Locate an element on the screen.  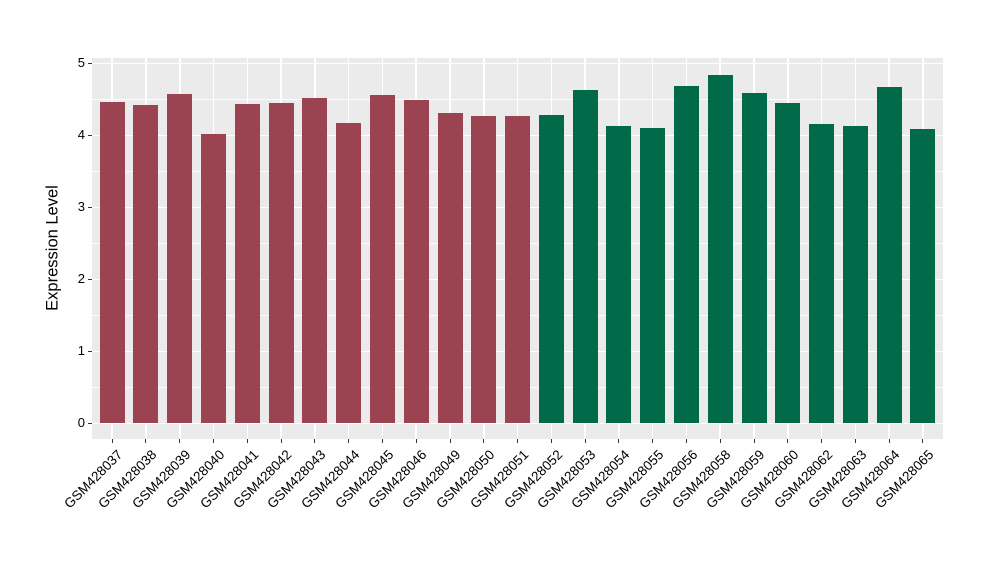
x-axis-tick-GSM428060 is located at coordinates (788, 441).